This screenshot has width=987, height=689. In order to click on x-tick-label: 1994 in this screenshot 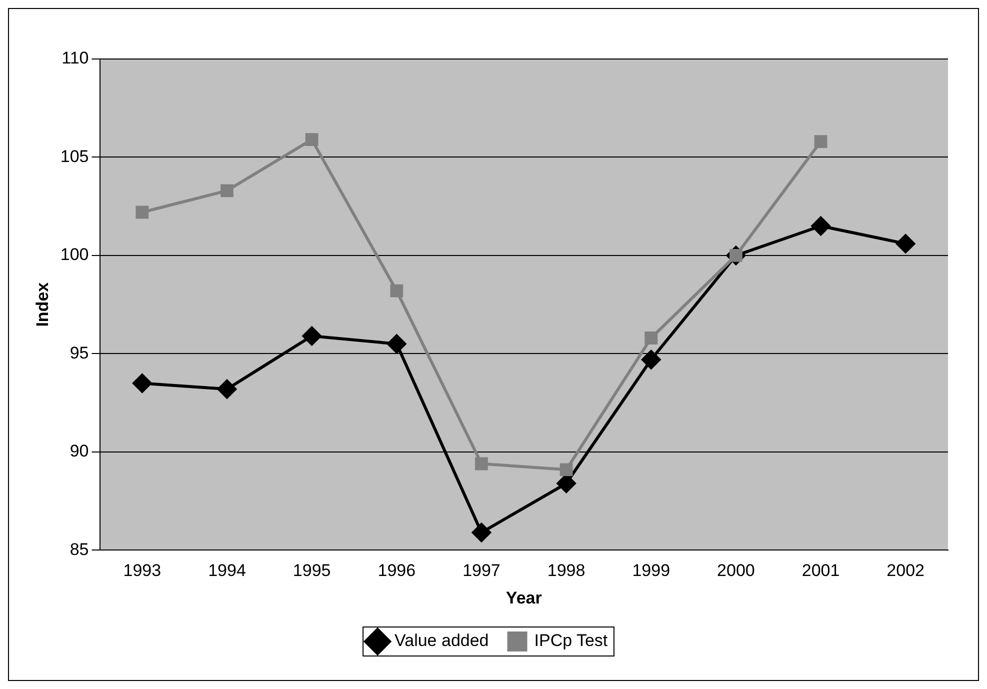, I will do `click(227, 570)`.